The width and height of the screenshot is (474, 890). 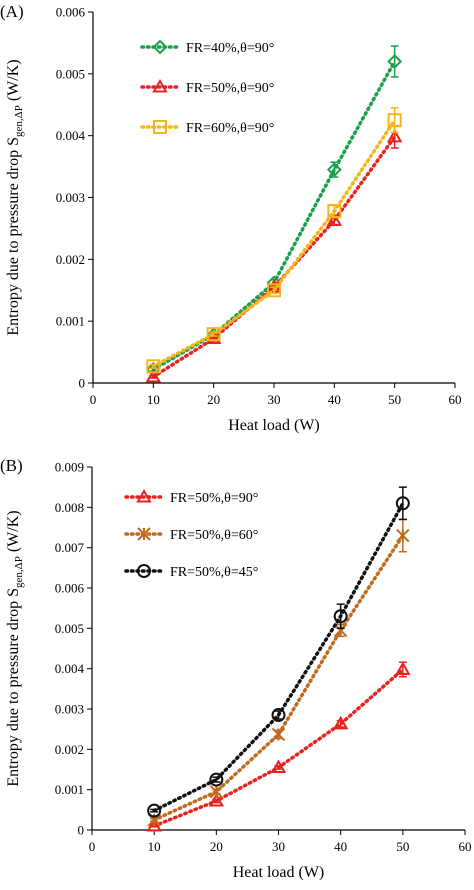 I want to click on legend-entry-1: FR=50%,θ=90°, so click(x=207, y=87).